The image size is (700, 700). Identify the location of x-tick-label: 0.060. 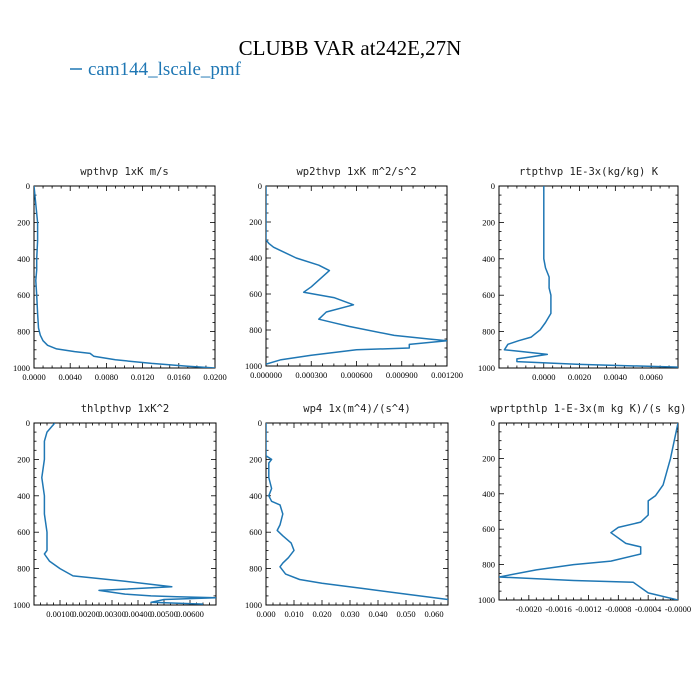
(433, 614).